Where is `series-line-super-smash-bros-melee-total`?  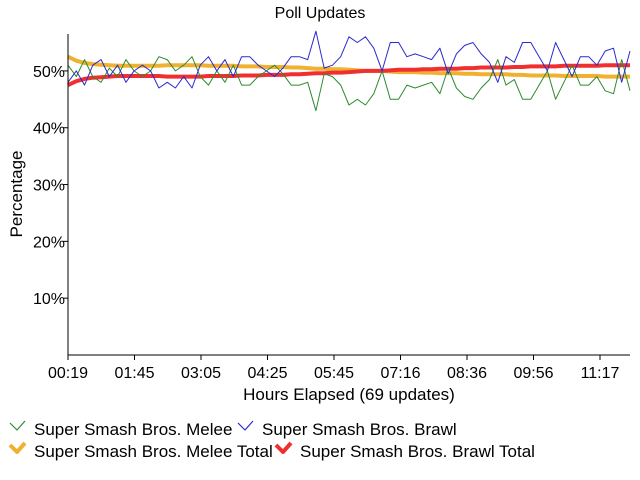
series-line-super-smash-bros-melee-total is located at coordinates (348, 66).